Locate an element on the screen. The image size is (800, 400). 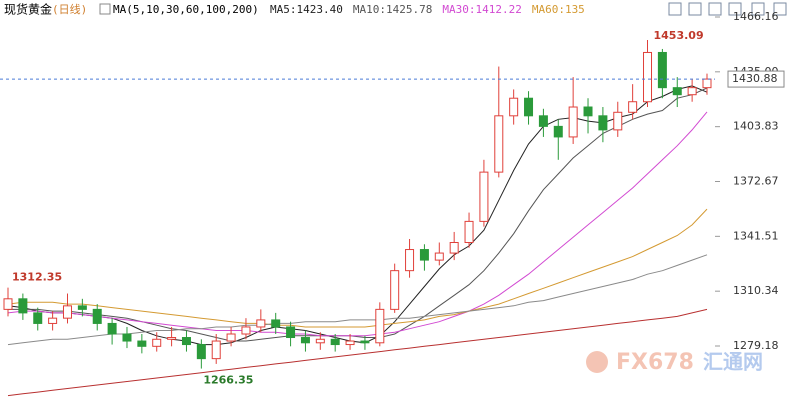
low-annotation: 1266.35 is located at coordinates (228, 380).